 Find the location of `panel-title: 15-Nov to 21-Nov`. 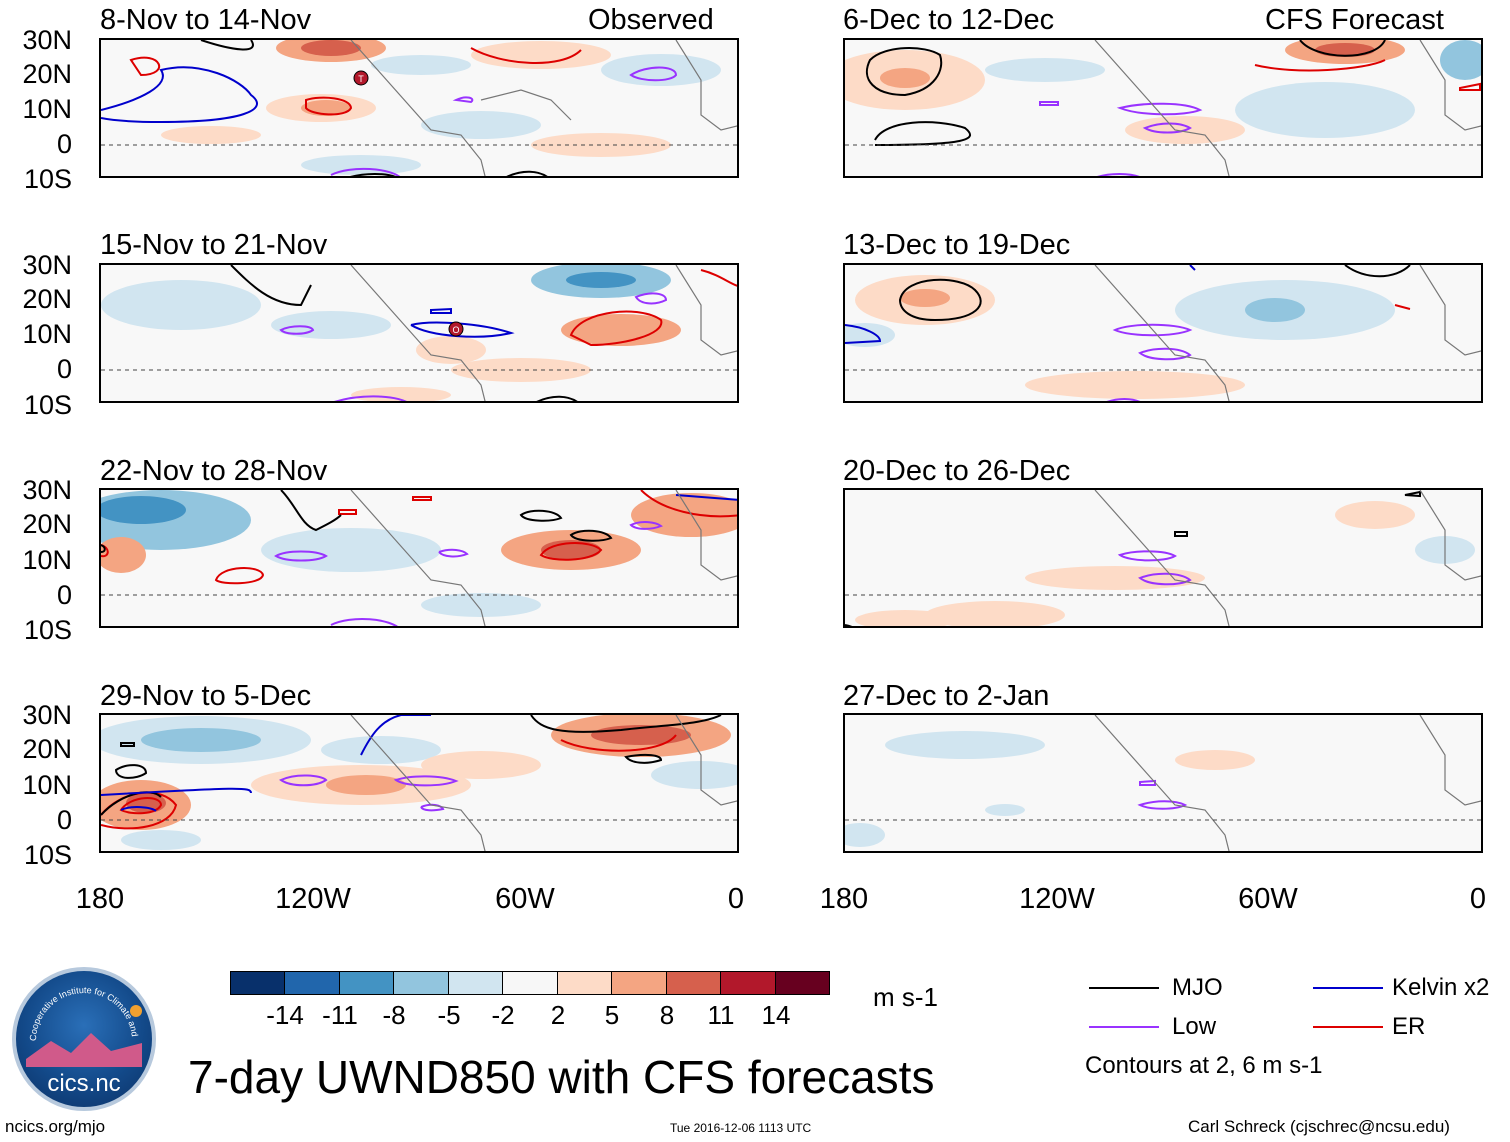

panel-title: 15-Nov to 21-Nov is located at coordinates (214, 245).